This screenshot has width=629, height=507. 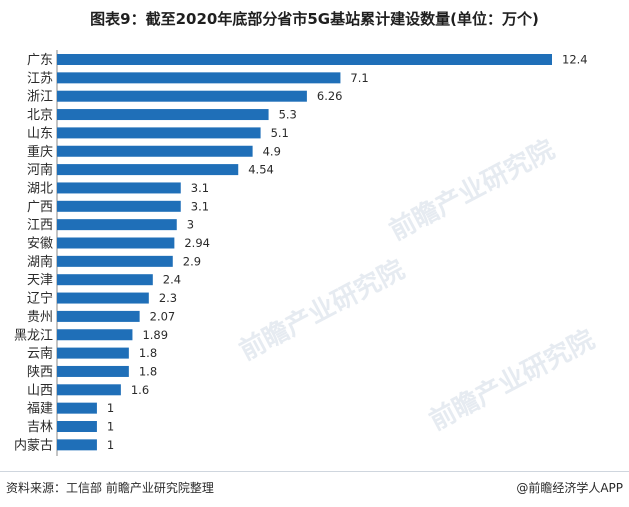 What do you see at coordinates (40, 409) in the screenshot?
I see `category-label: 福建` at bounding box center [40, 409].